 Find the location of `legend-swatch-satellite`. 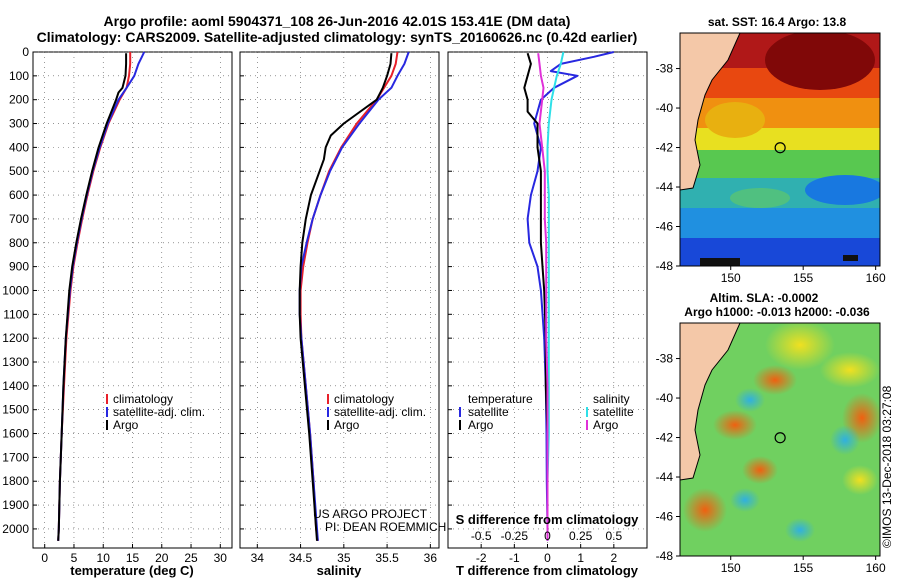

legend-swatch-satellite is located at coordinates (107, 412).